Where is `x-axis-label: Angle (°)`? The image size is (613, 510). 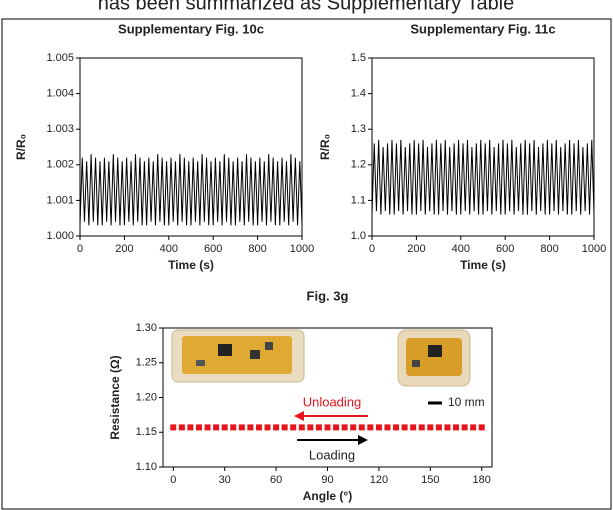 x-axis-label: Angle (°) is located at coordinates (327, 496).